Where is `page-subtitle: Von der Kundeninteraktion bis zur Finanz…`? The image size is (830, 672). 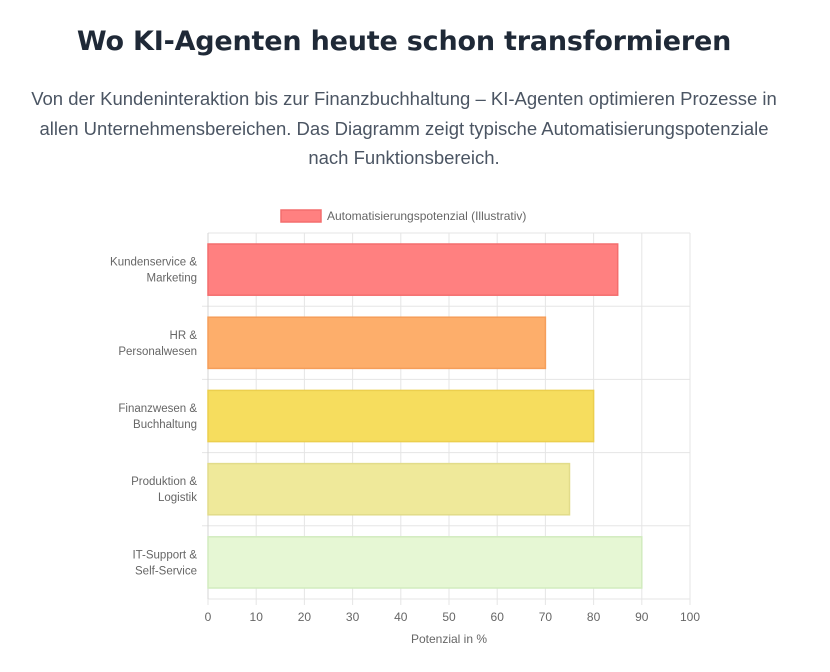 page-subtitle: Von der Kundeninteraktion bis zur Finanz… is located at coordinates (404, 128).